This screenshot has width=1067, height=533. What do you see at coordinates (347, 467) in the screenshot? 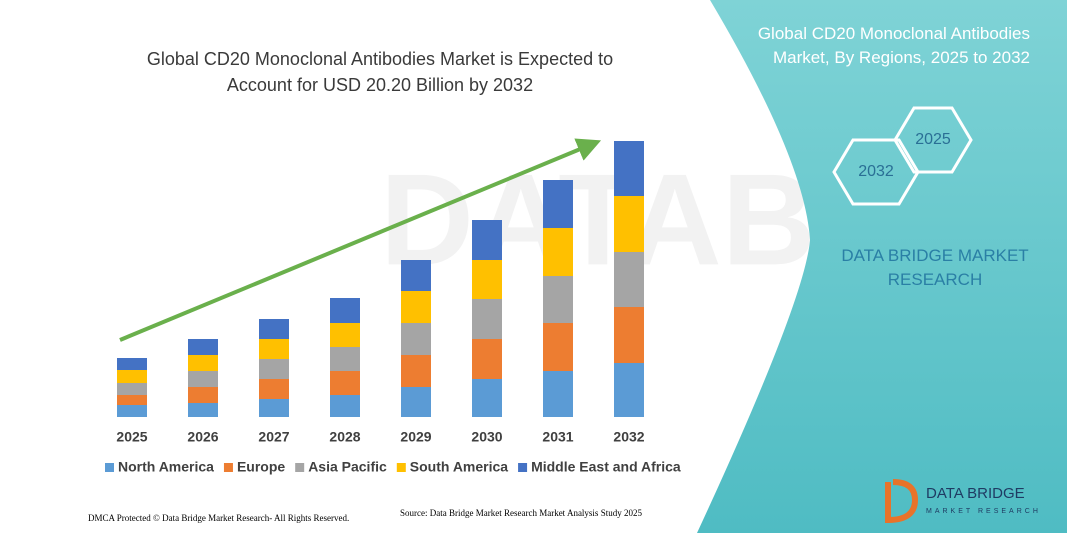
I see `legend-label: Asia Pacific` at bounding box center [347, 467].